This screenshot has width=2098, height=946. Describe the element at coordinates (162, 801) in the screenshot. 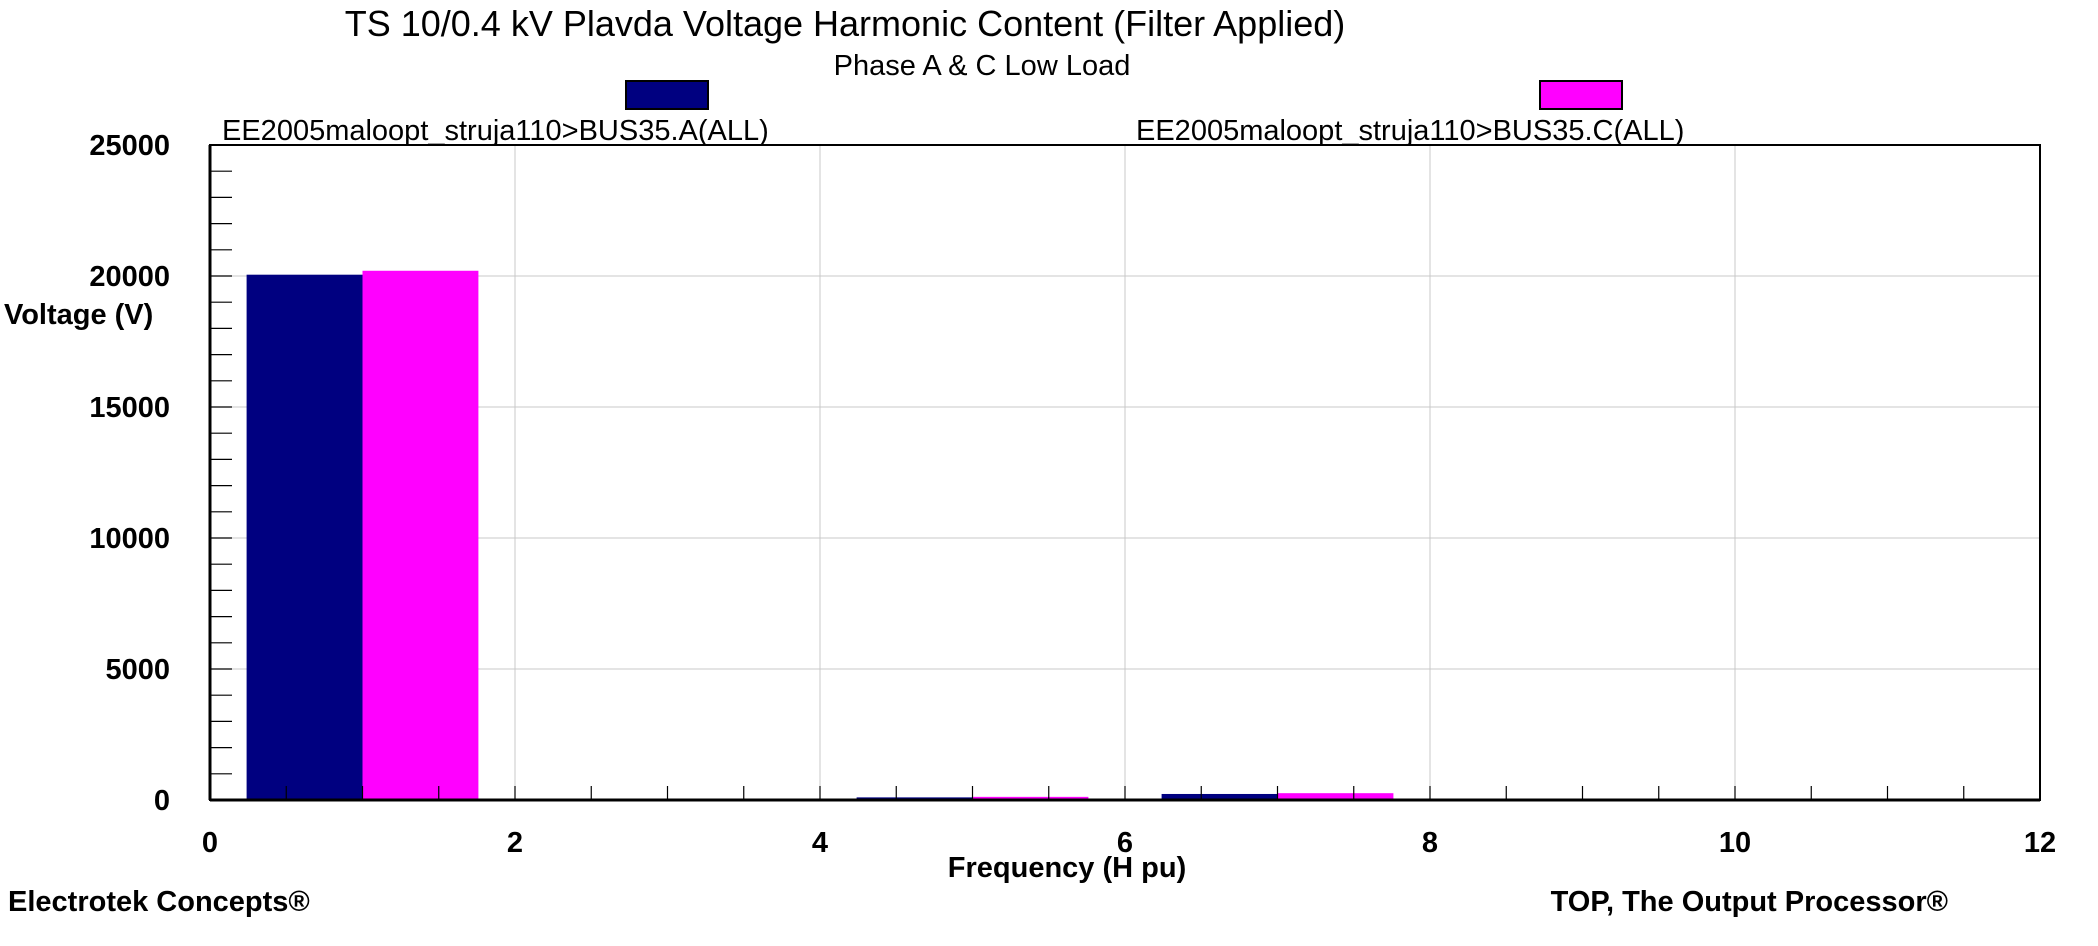

I see `y-tick-label-0: 0` at that location.